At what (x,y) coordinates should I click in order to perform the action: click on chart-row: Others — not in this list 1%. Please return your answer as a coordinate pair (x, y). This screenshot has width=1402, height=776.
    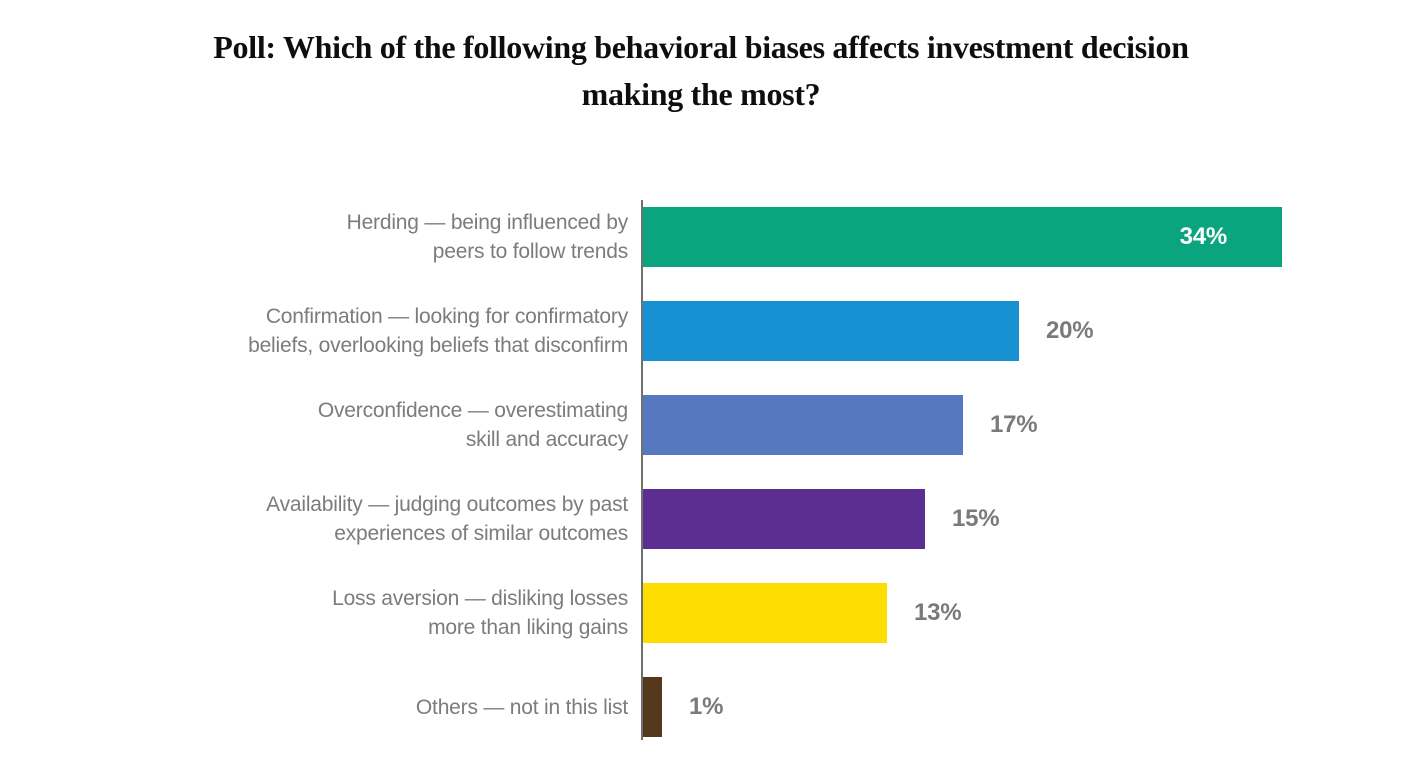
    Looking at the image, I should click on (755, 707).